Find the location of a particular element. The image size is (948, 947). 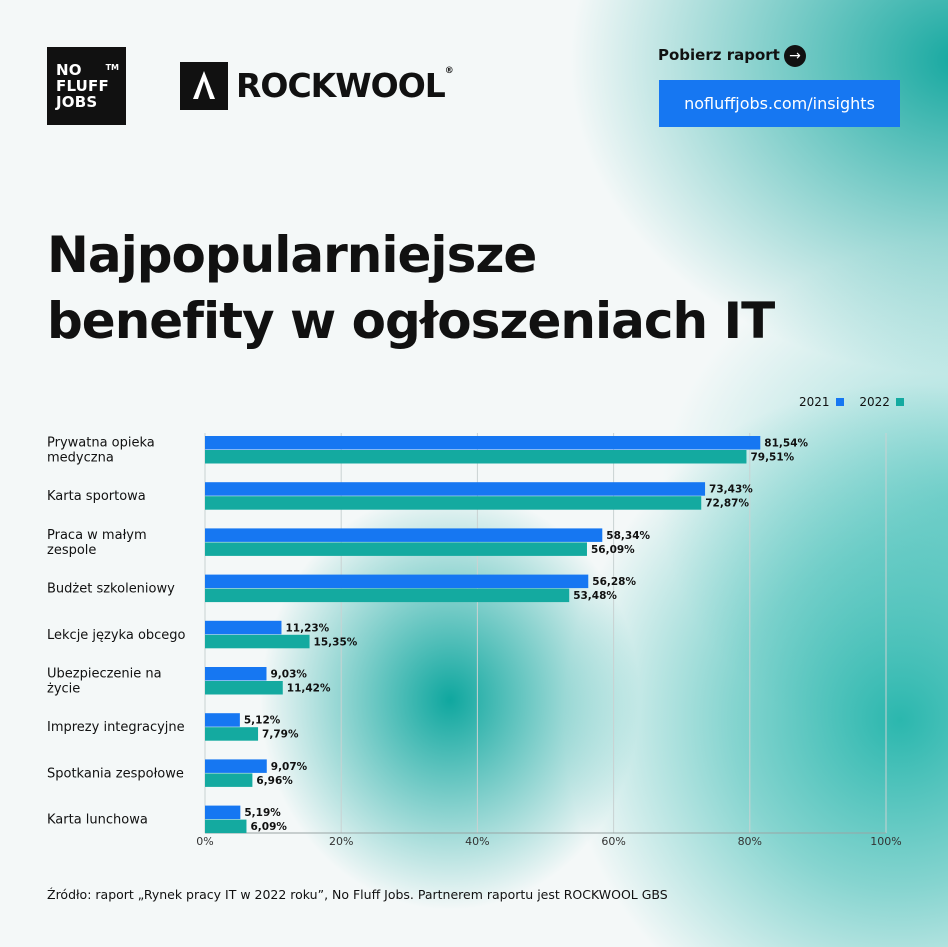

data-label: 58,34% is located at coordinates (628, 536).